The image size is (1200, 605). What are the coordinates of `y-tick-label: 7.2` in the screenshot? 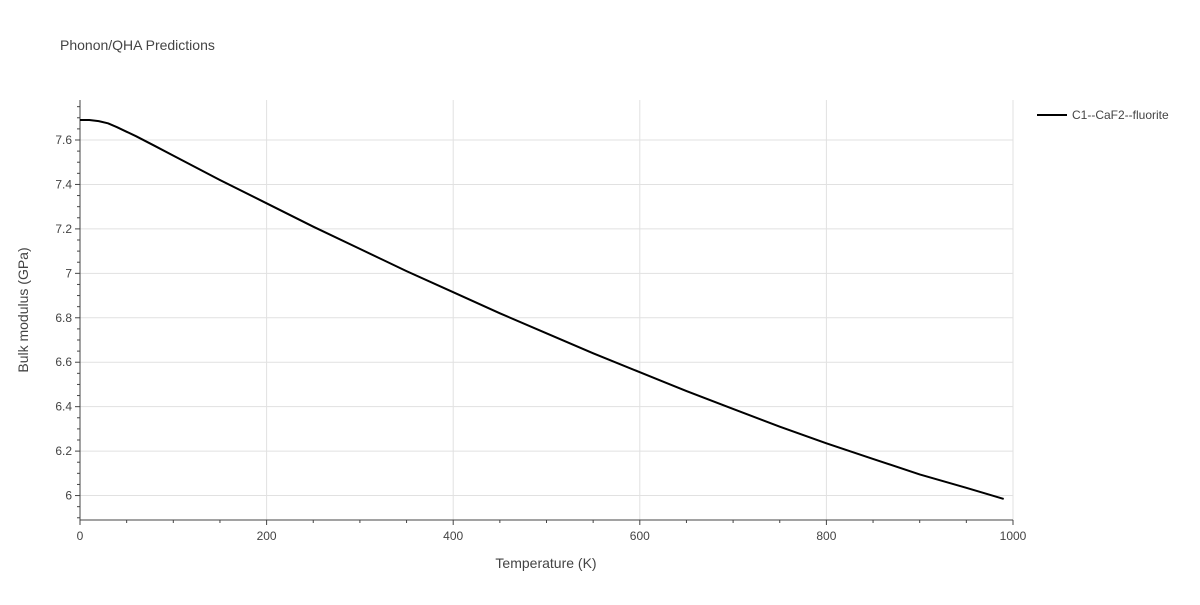 It's located at (63, 229).